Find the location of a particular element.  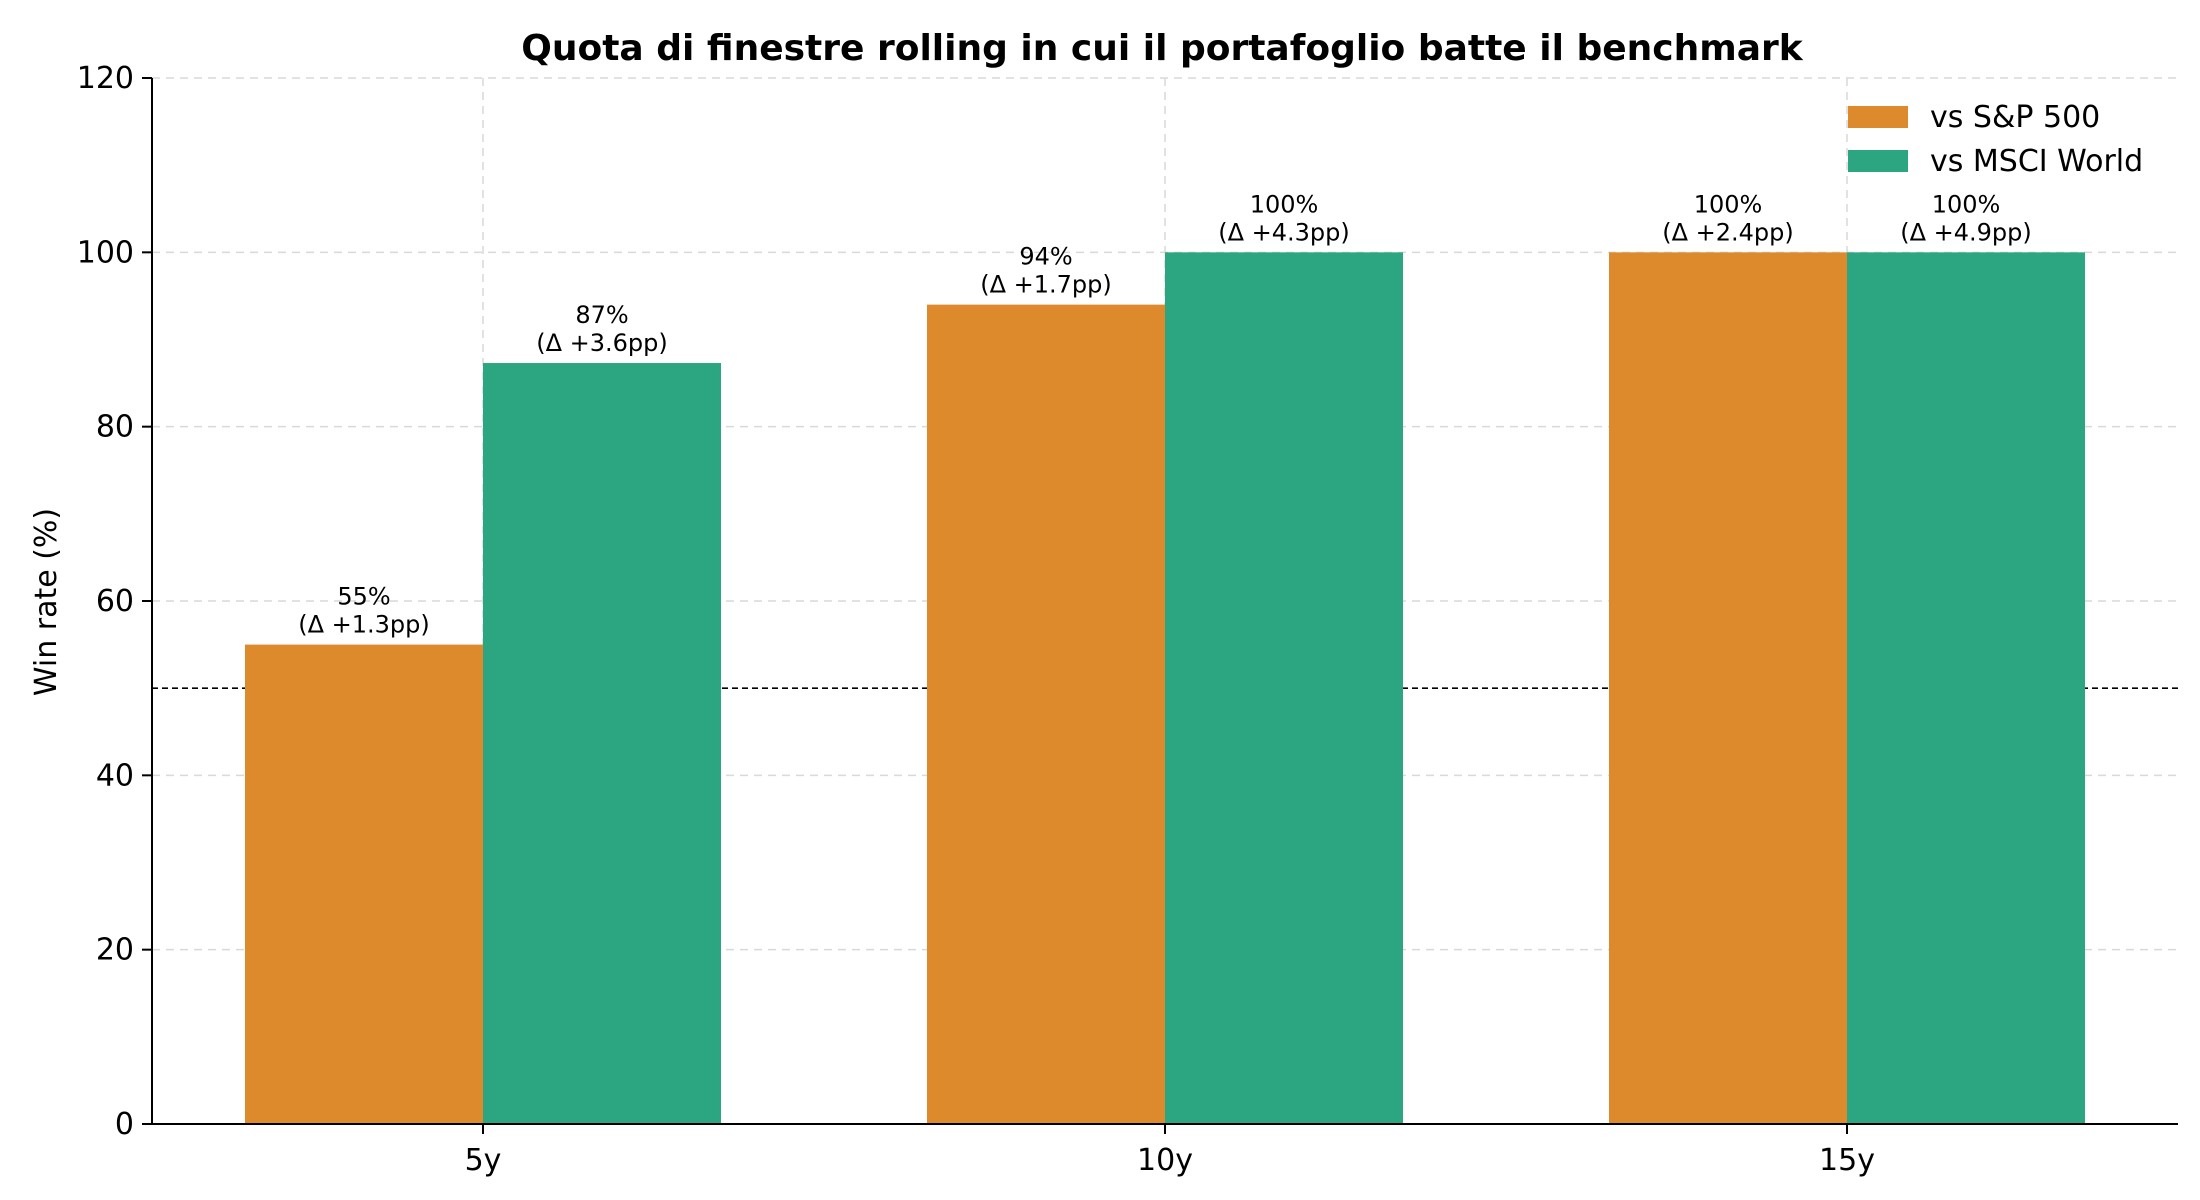

data-label: (Δ +4.3pp) is located at coordinates (1284, 232).